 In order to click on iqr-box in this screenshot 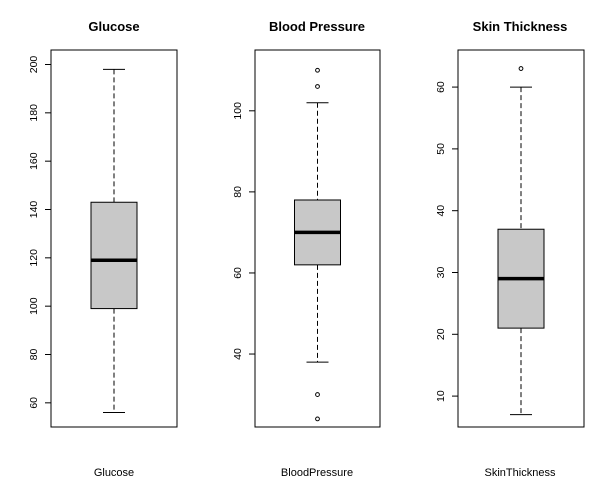, I will do `click(114, 255)`.